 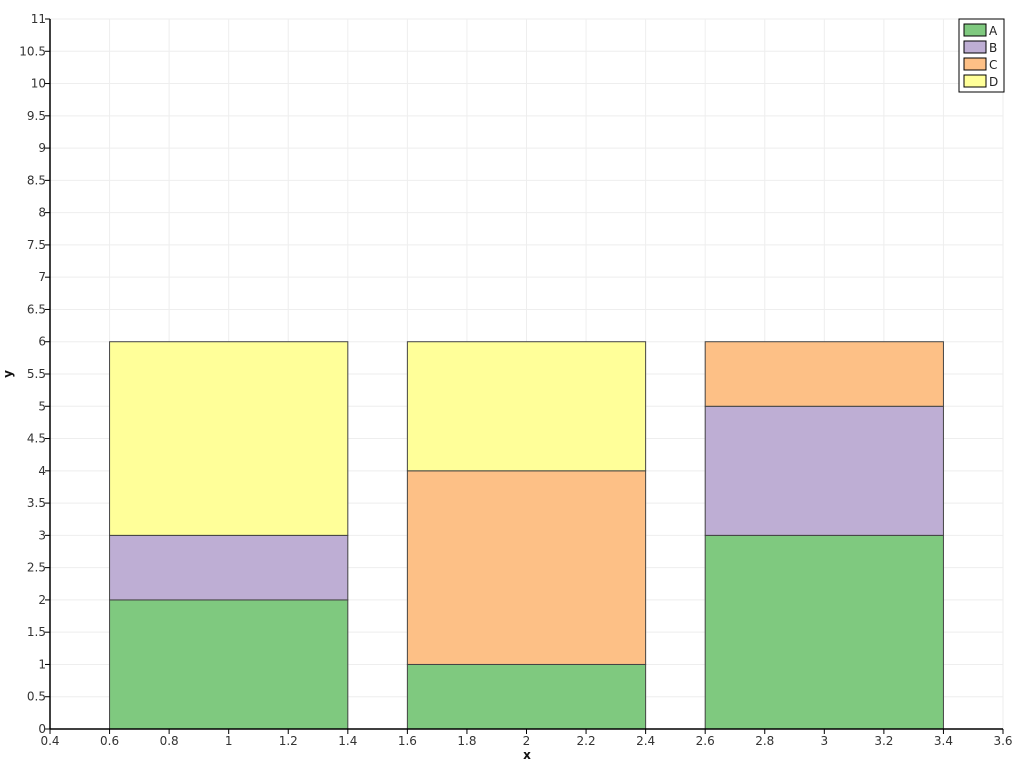 I want to click on y-tick-label: 4.5, so click(x=36, y=439).